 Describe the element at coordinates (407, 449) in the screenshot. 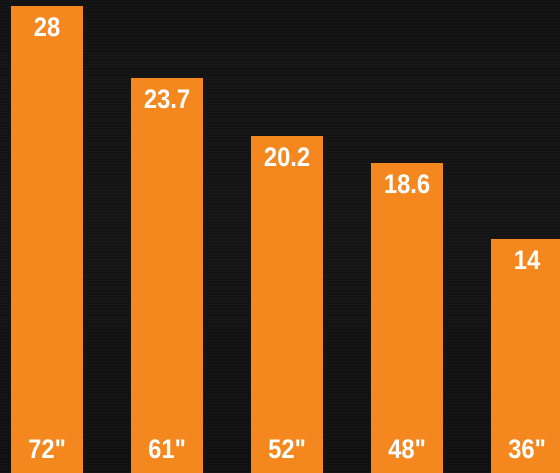

I see `category-label: 48"` at that location.